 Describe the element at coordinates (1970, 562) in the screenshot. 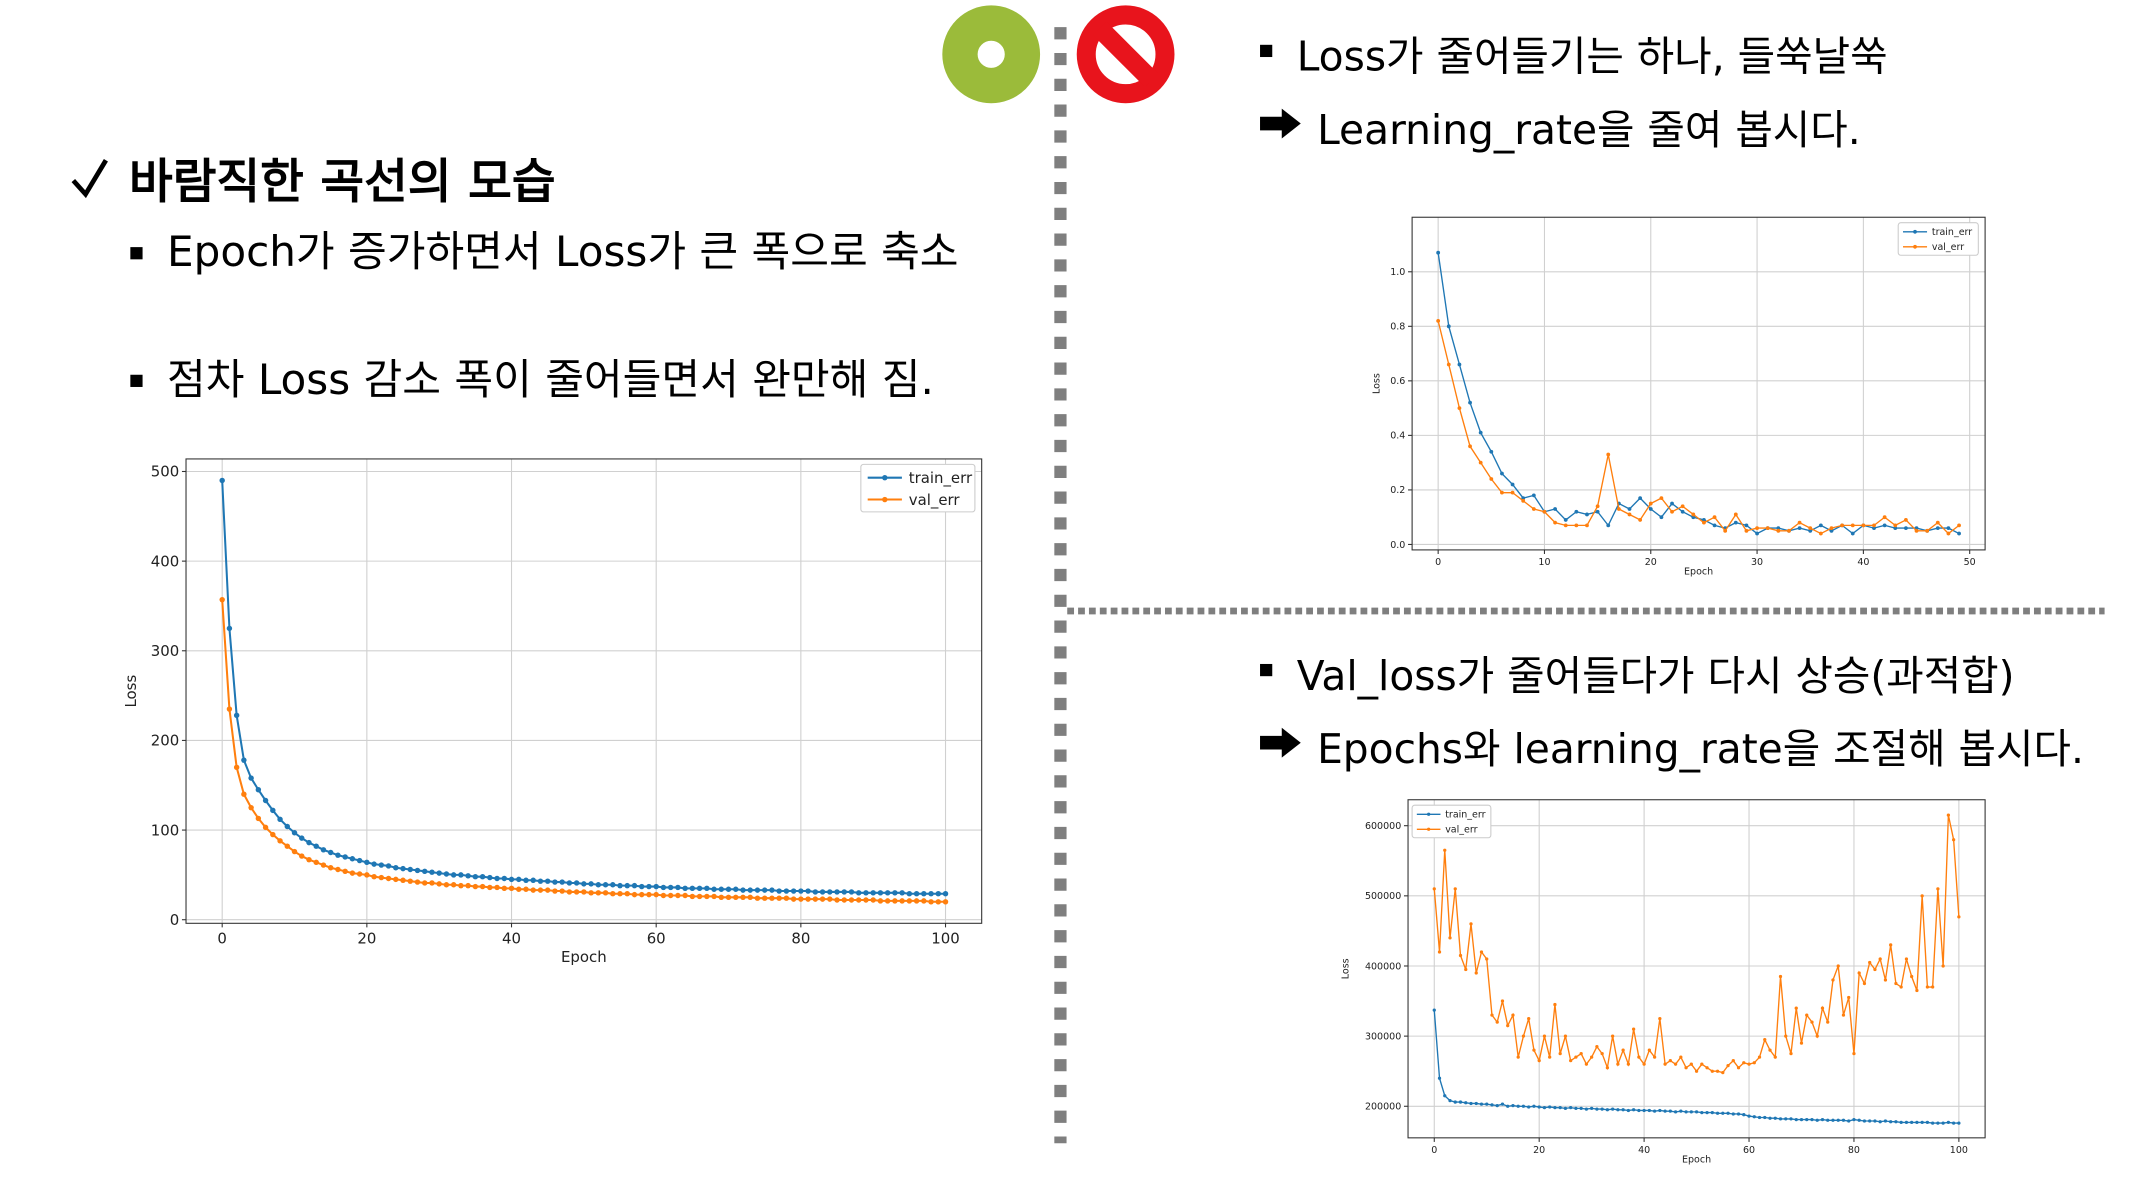

I see `x-tick-label: 50` at that location.